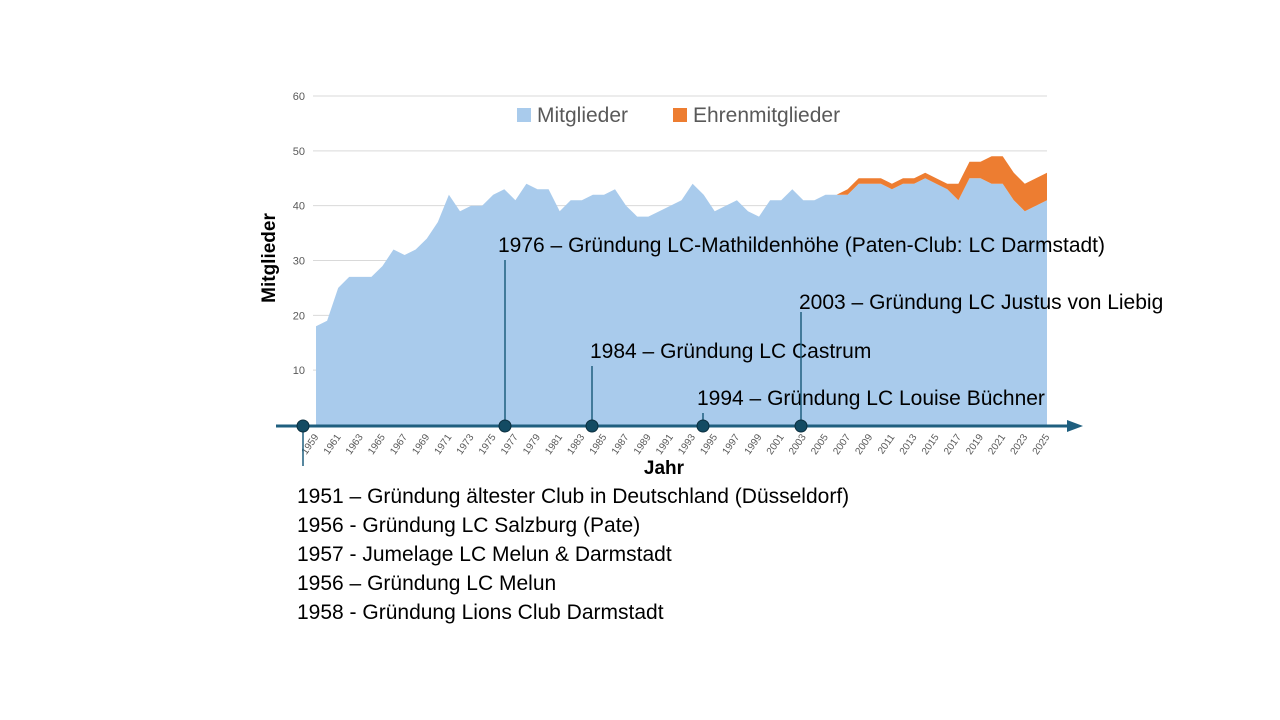 This screenshot has width=1280, height=720. What do you see at coordinates (643, 444) in the screenshot?
I see `x-tick-label: 1989` at bounding box center [643, 444].